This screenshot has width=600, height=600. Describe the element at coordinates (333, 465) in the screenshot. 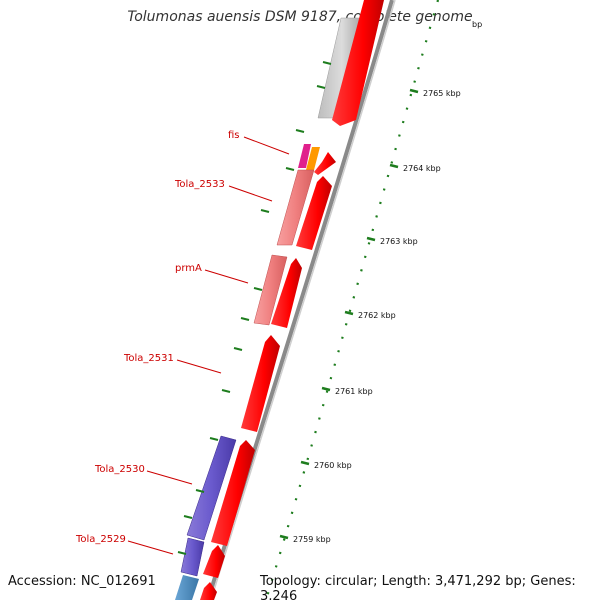

I see `scale-tick-label: 2760 kbp` at that location.